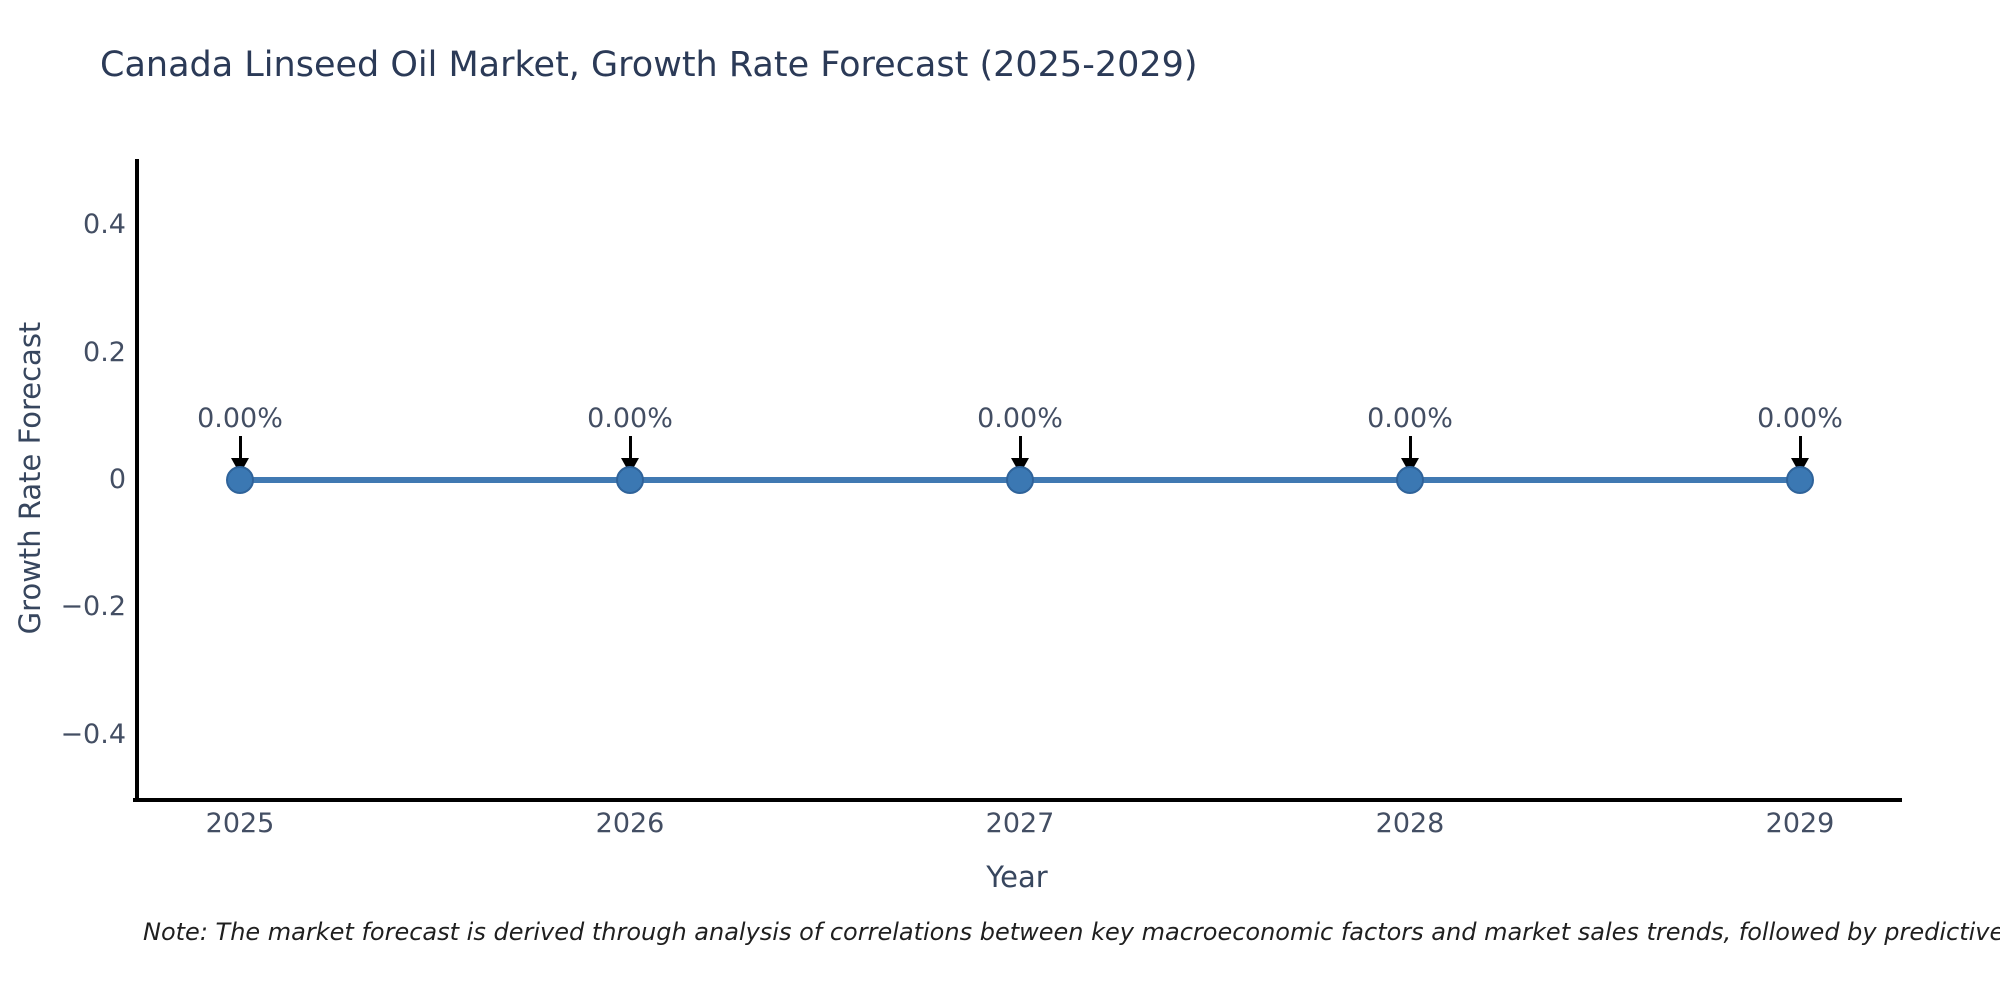 This screenshot has height=1000, width=2000. What do you see at coordinates (137, 480) in the screenshot?
I see `y-axis-line` at bounding box center [137, 480].